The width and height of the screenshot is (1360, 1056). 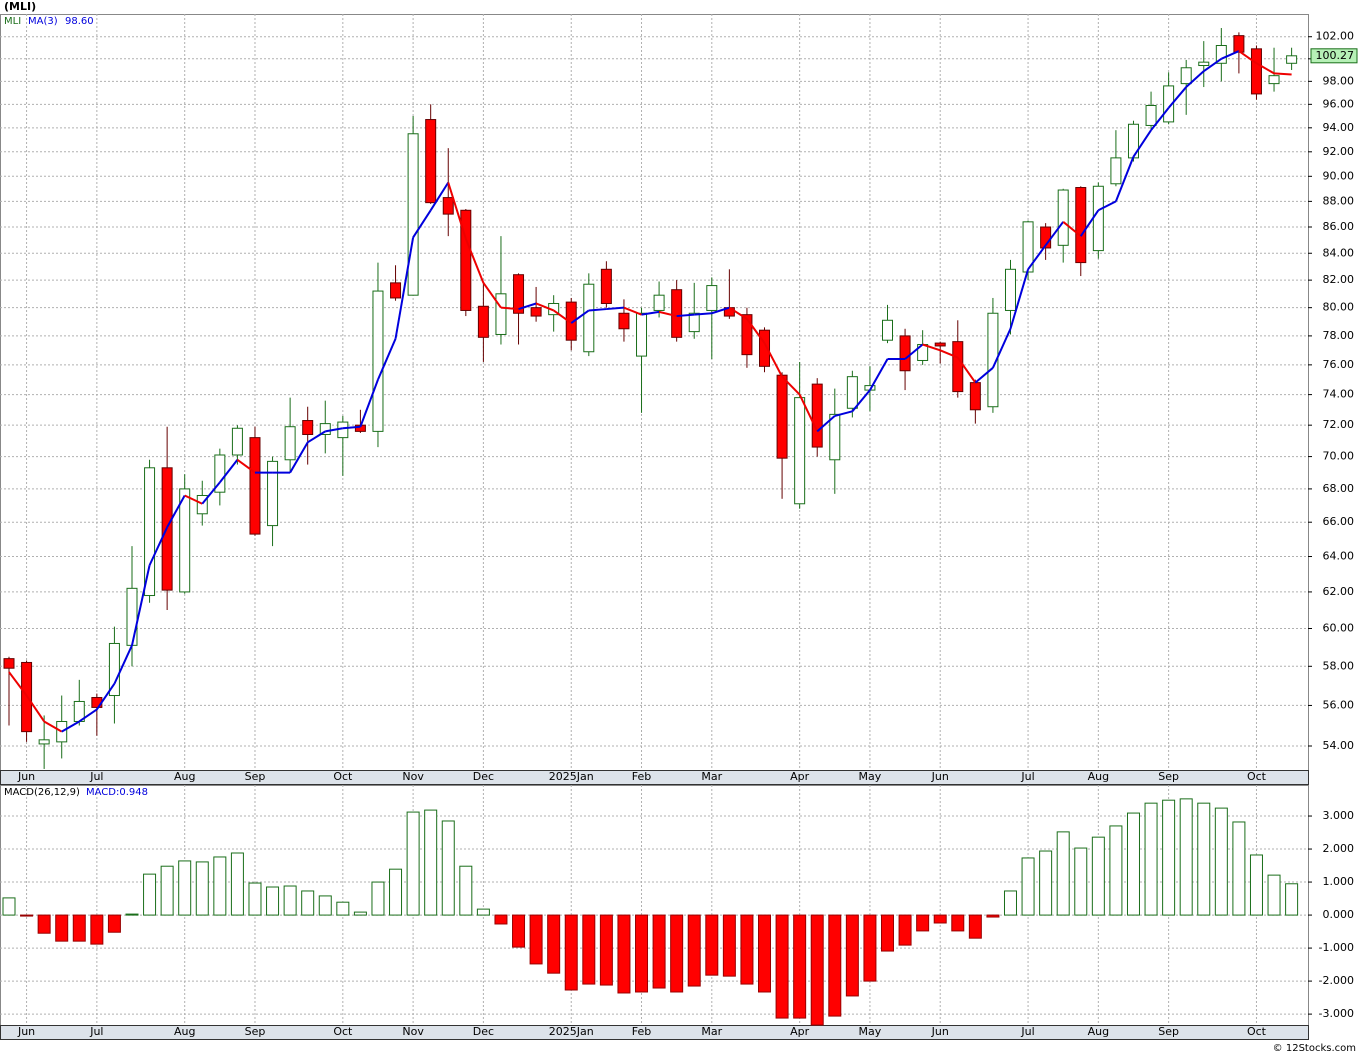 I want to click on y-tick-label: 98.00, so click(x=1339, y=80).